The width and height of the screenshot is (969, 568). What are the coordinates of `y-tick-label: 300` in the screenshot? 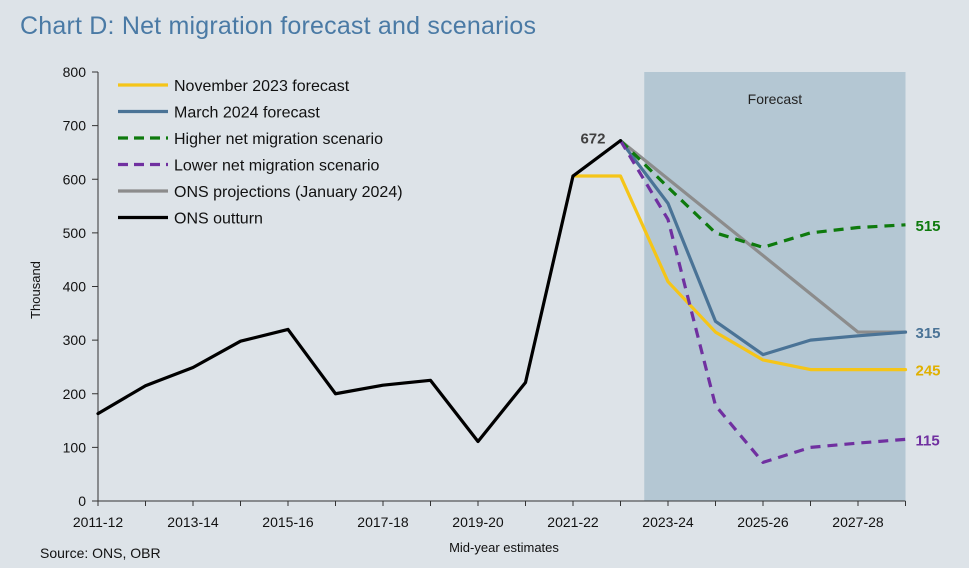 It's located at (75, 340).